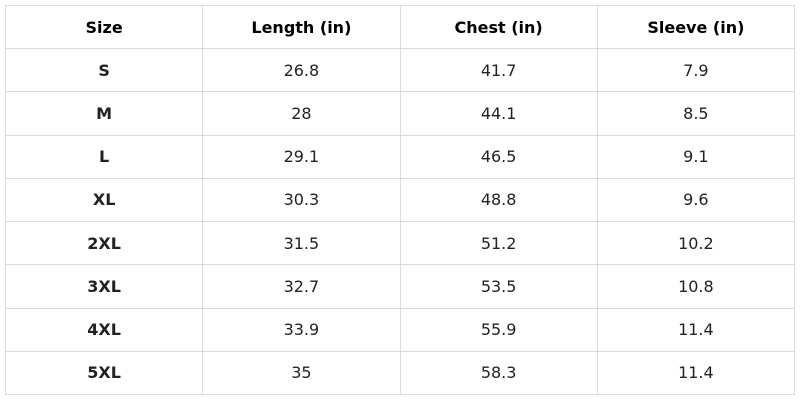 This screenshot has width=800, height=400. Describe the element at coordinates (104, 329) in the screenshot. I see `size-cell: 4XL` at that location.